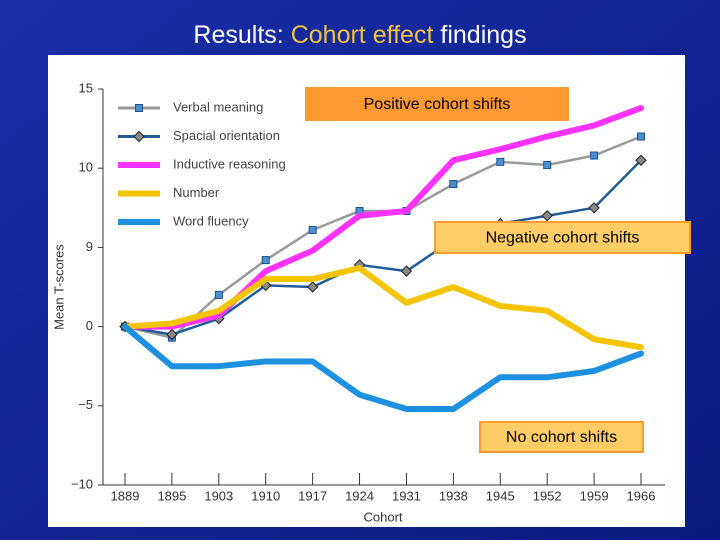 The image size is (720, 545). I want to click on annotation: Negative cohort shifts, so click(563, 238).